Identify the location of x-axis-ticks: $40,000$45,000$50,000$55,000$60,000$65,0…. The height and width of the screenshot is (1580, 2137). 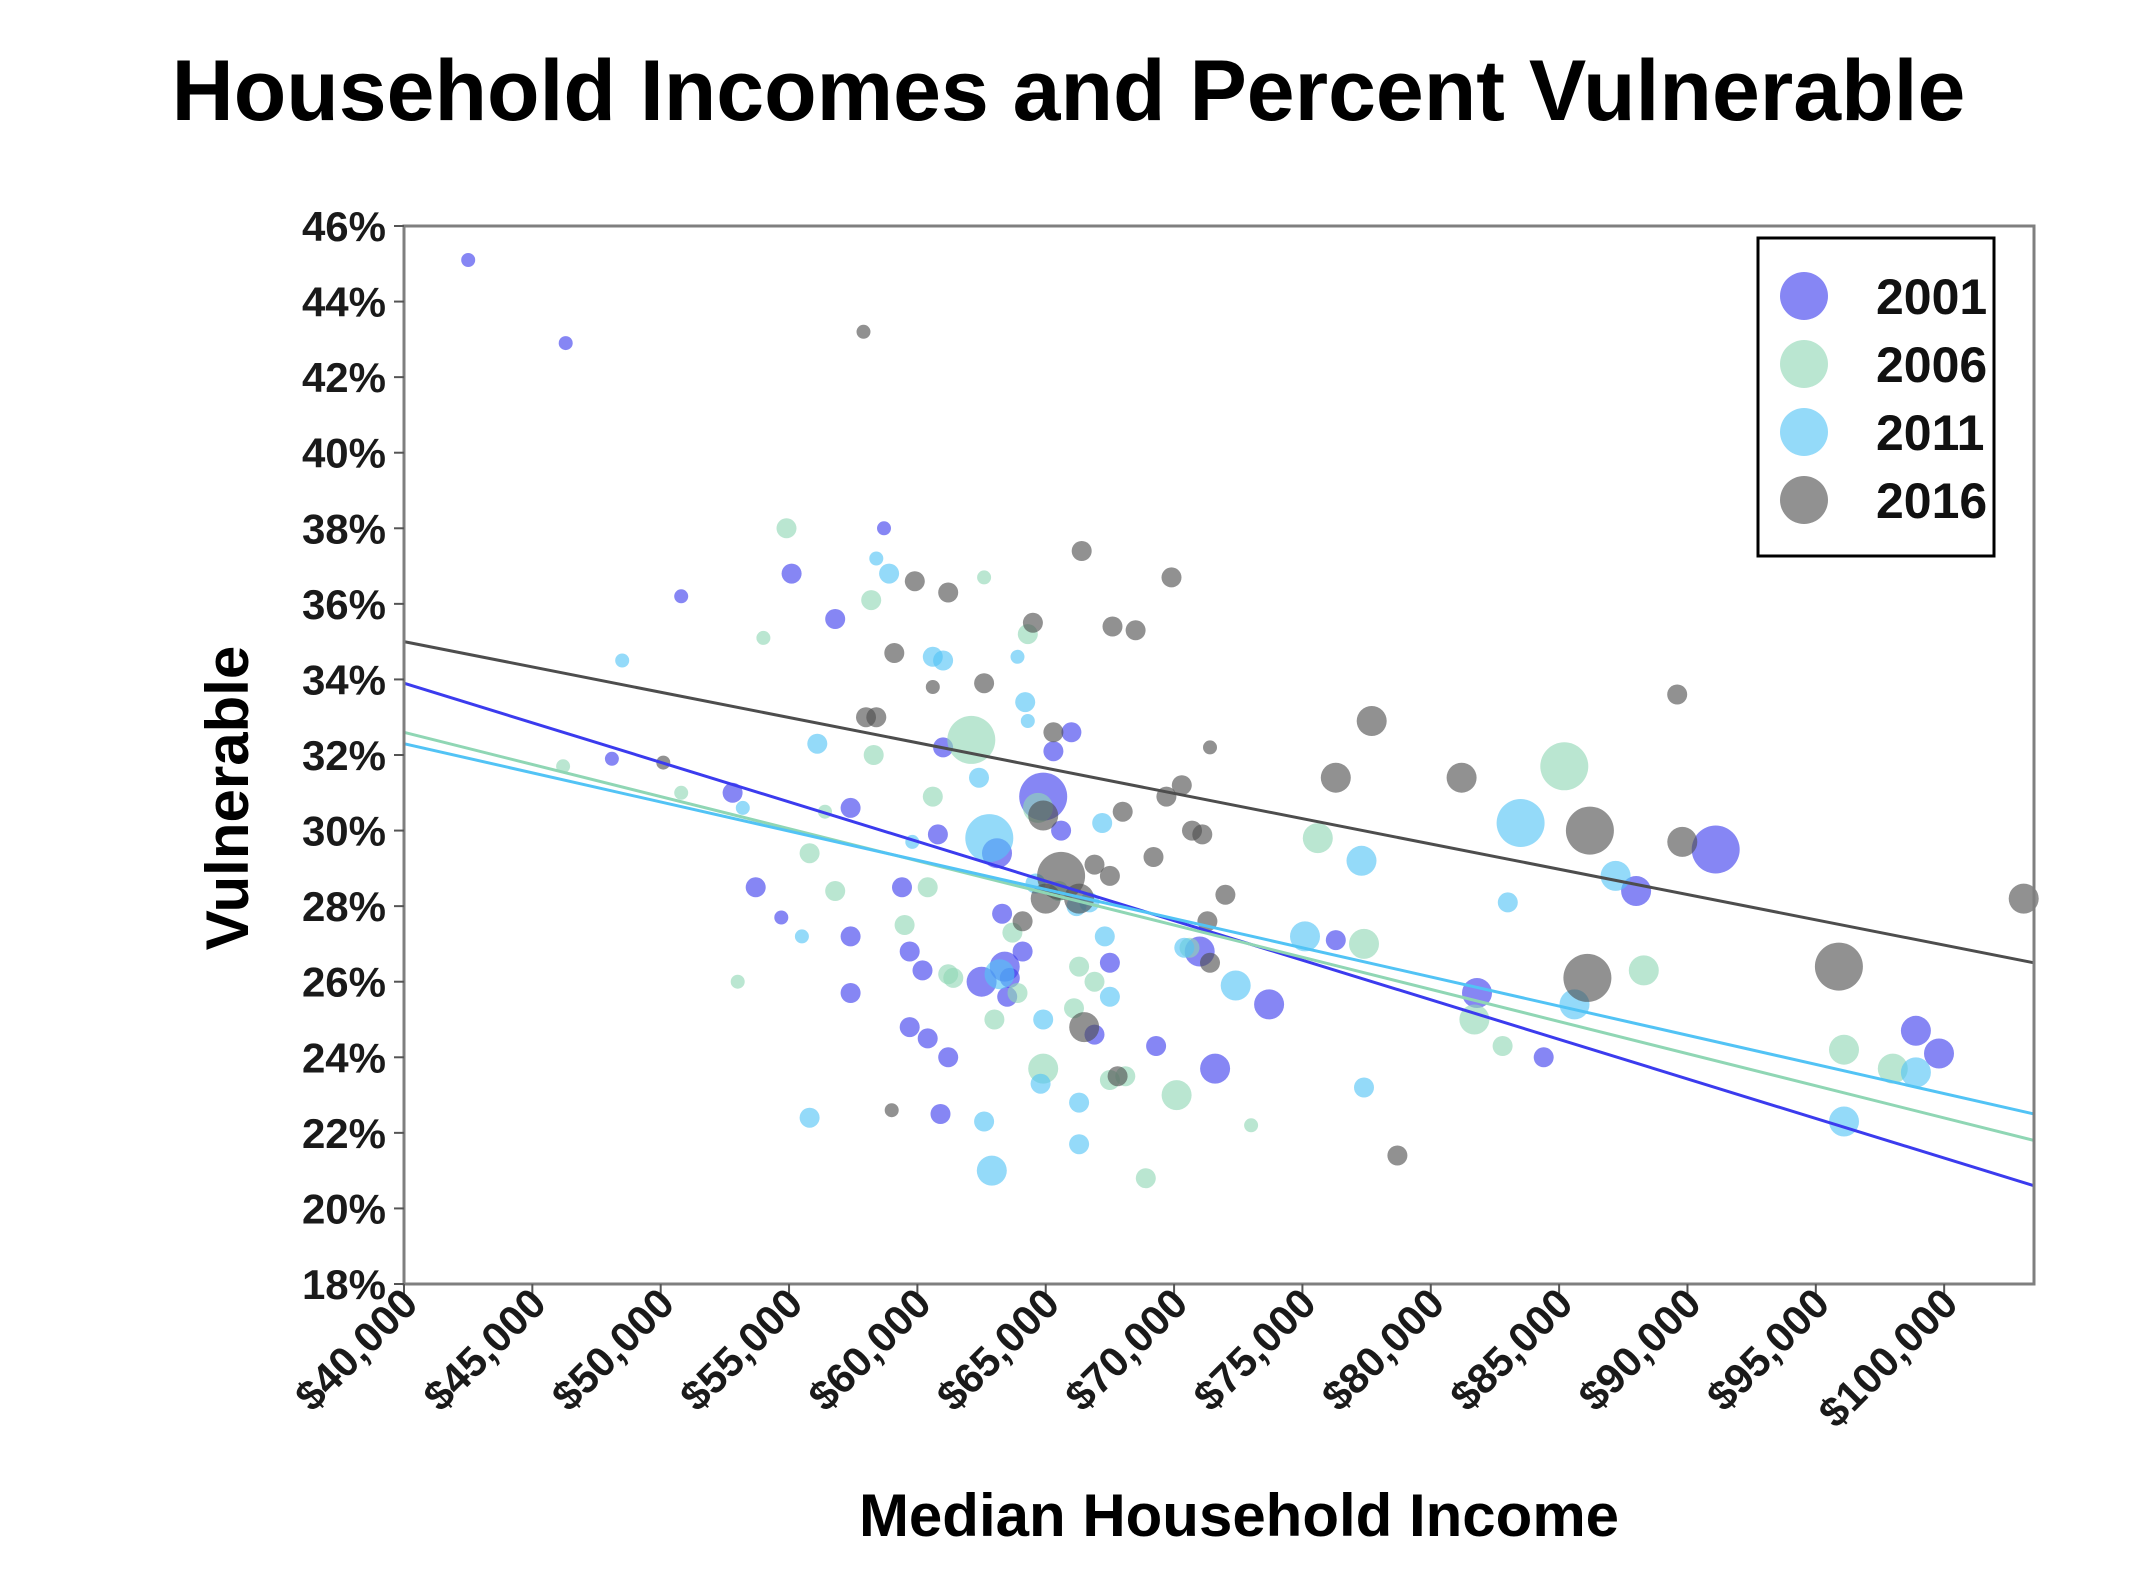
(1126, 1357).